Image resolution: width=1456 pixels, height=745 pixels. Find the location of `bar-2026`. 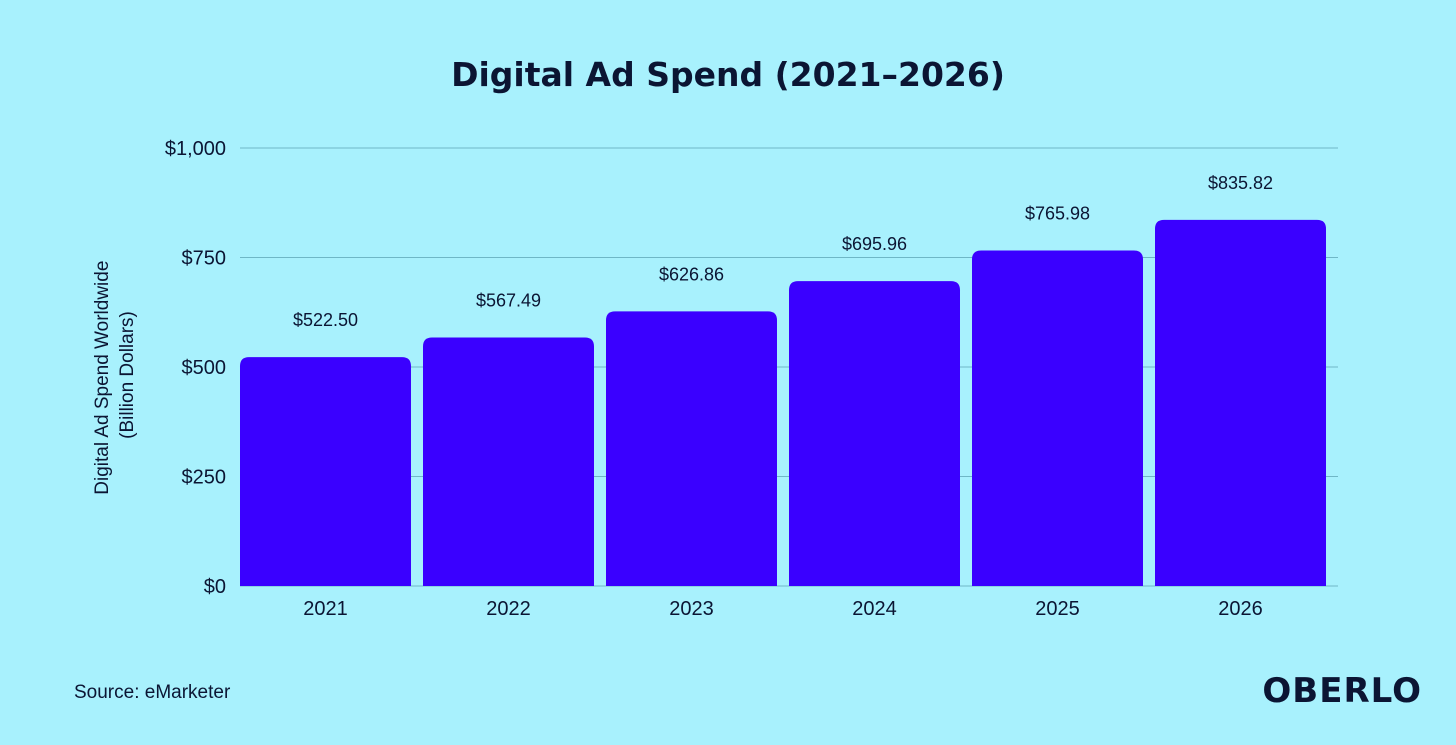

bar-2026 is located at coordinates (1240, 403).